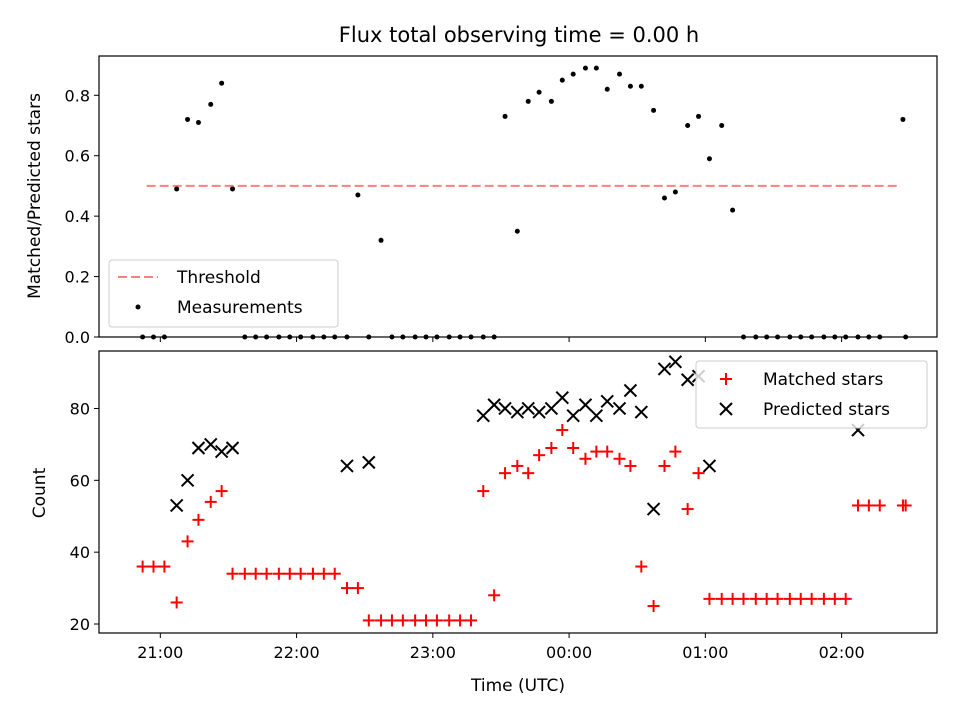  I want to click on matched-legend-swatch, so click(726, 379).